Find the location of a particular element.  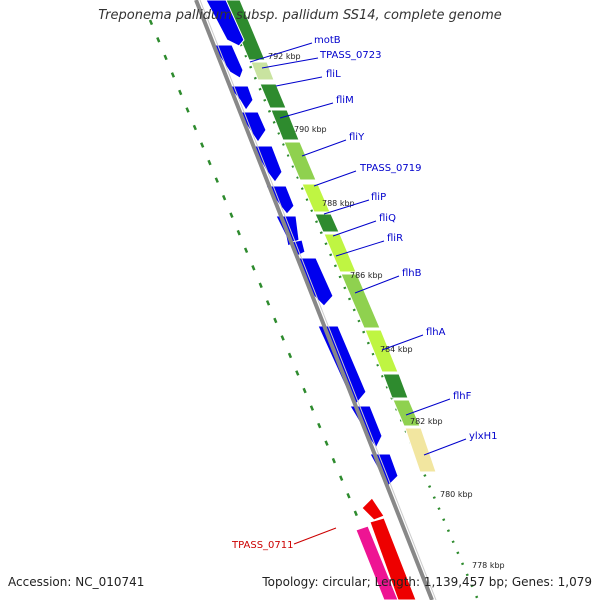

scale-label: 788 kbp is located at coordinates (338, 203).